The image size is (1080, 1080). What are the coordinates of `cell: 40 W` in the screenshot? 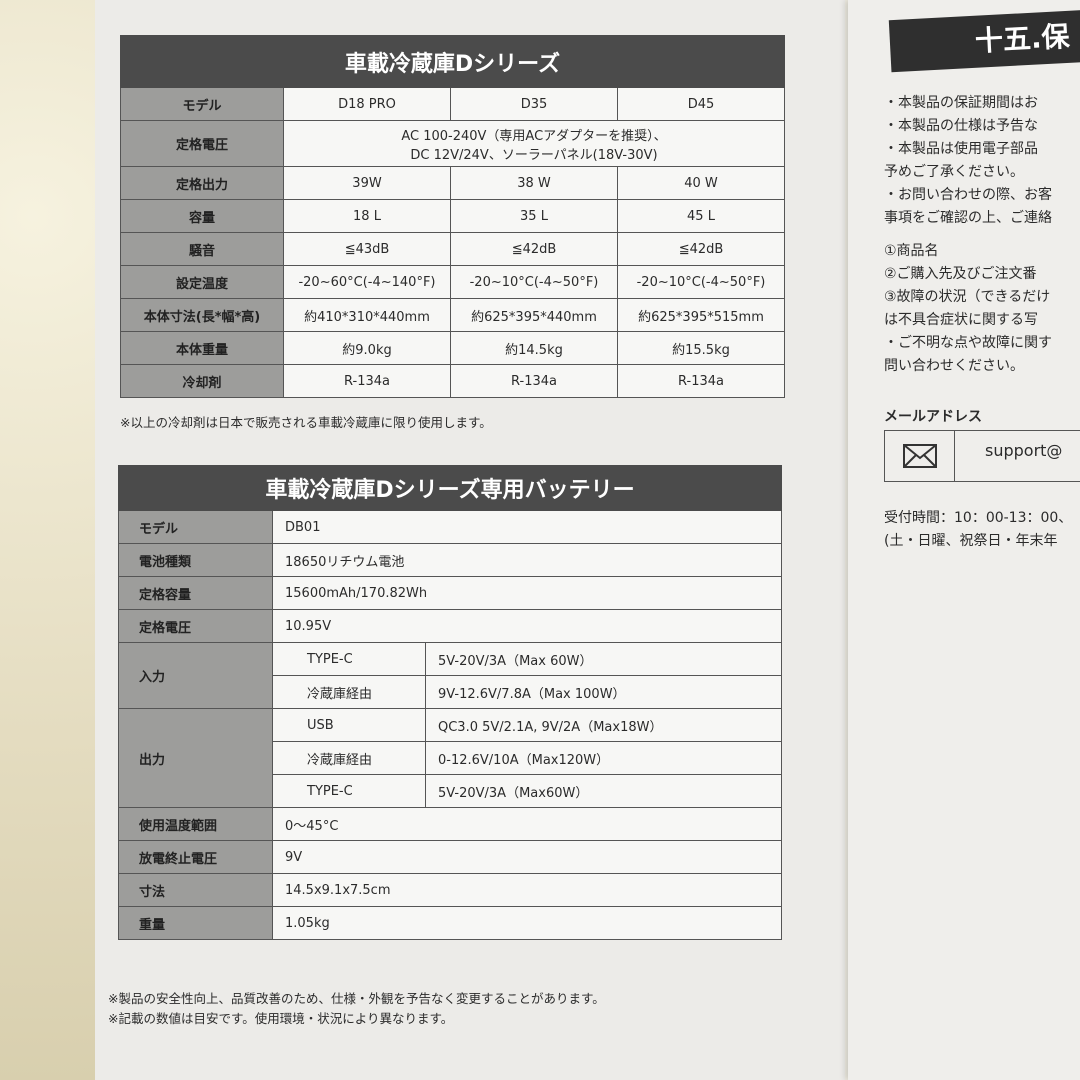 It's located at (701, 183).